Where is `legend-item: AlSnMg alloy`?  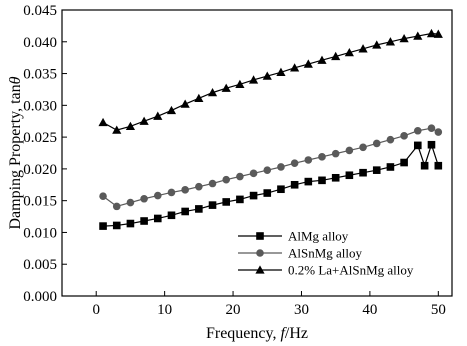 legend-item: AlSnMg alloy is located at coordinates (300, 253).